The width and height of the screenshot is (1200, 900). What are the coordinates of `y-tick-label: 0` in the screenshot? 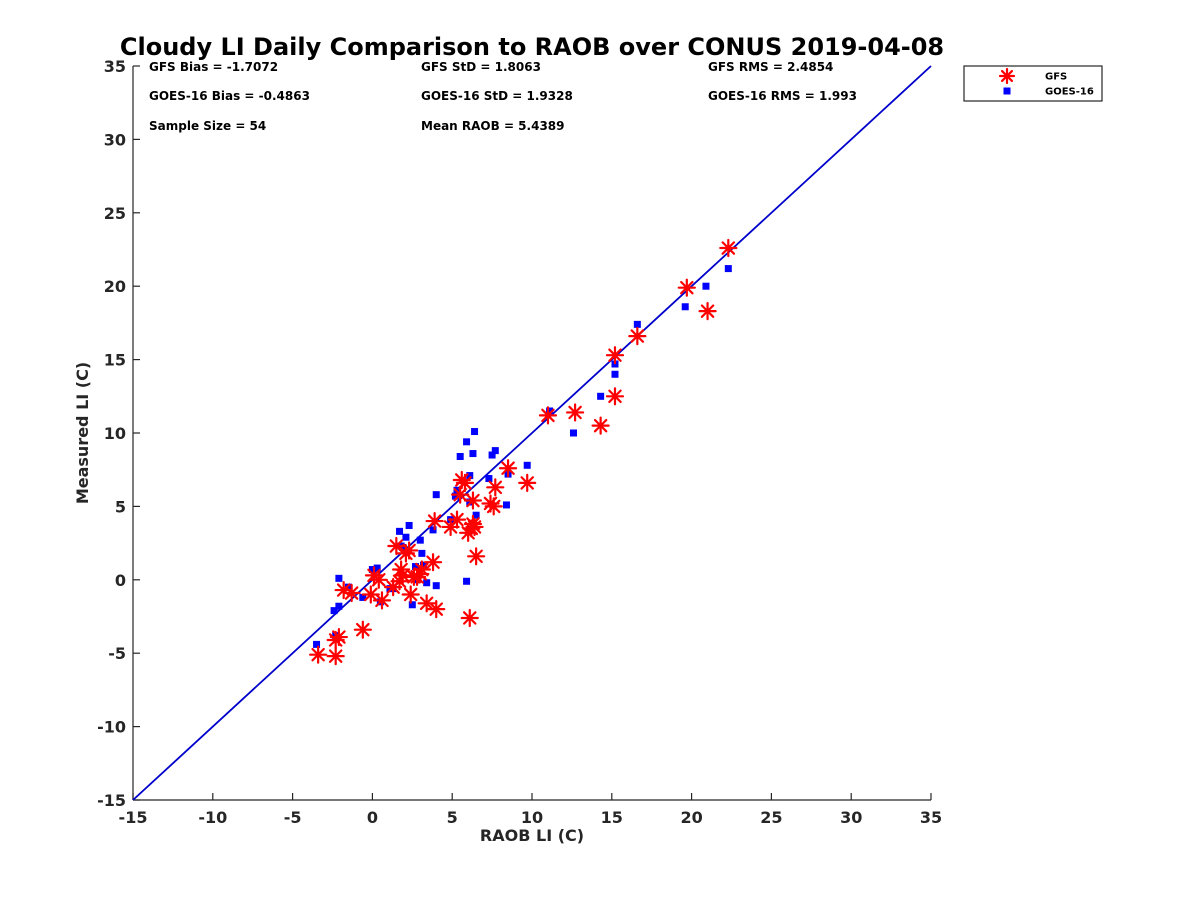 It's located at (120, 580).